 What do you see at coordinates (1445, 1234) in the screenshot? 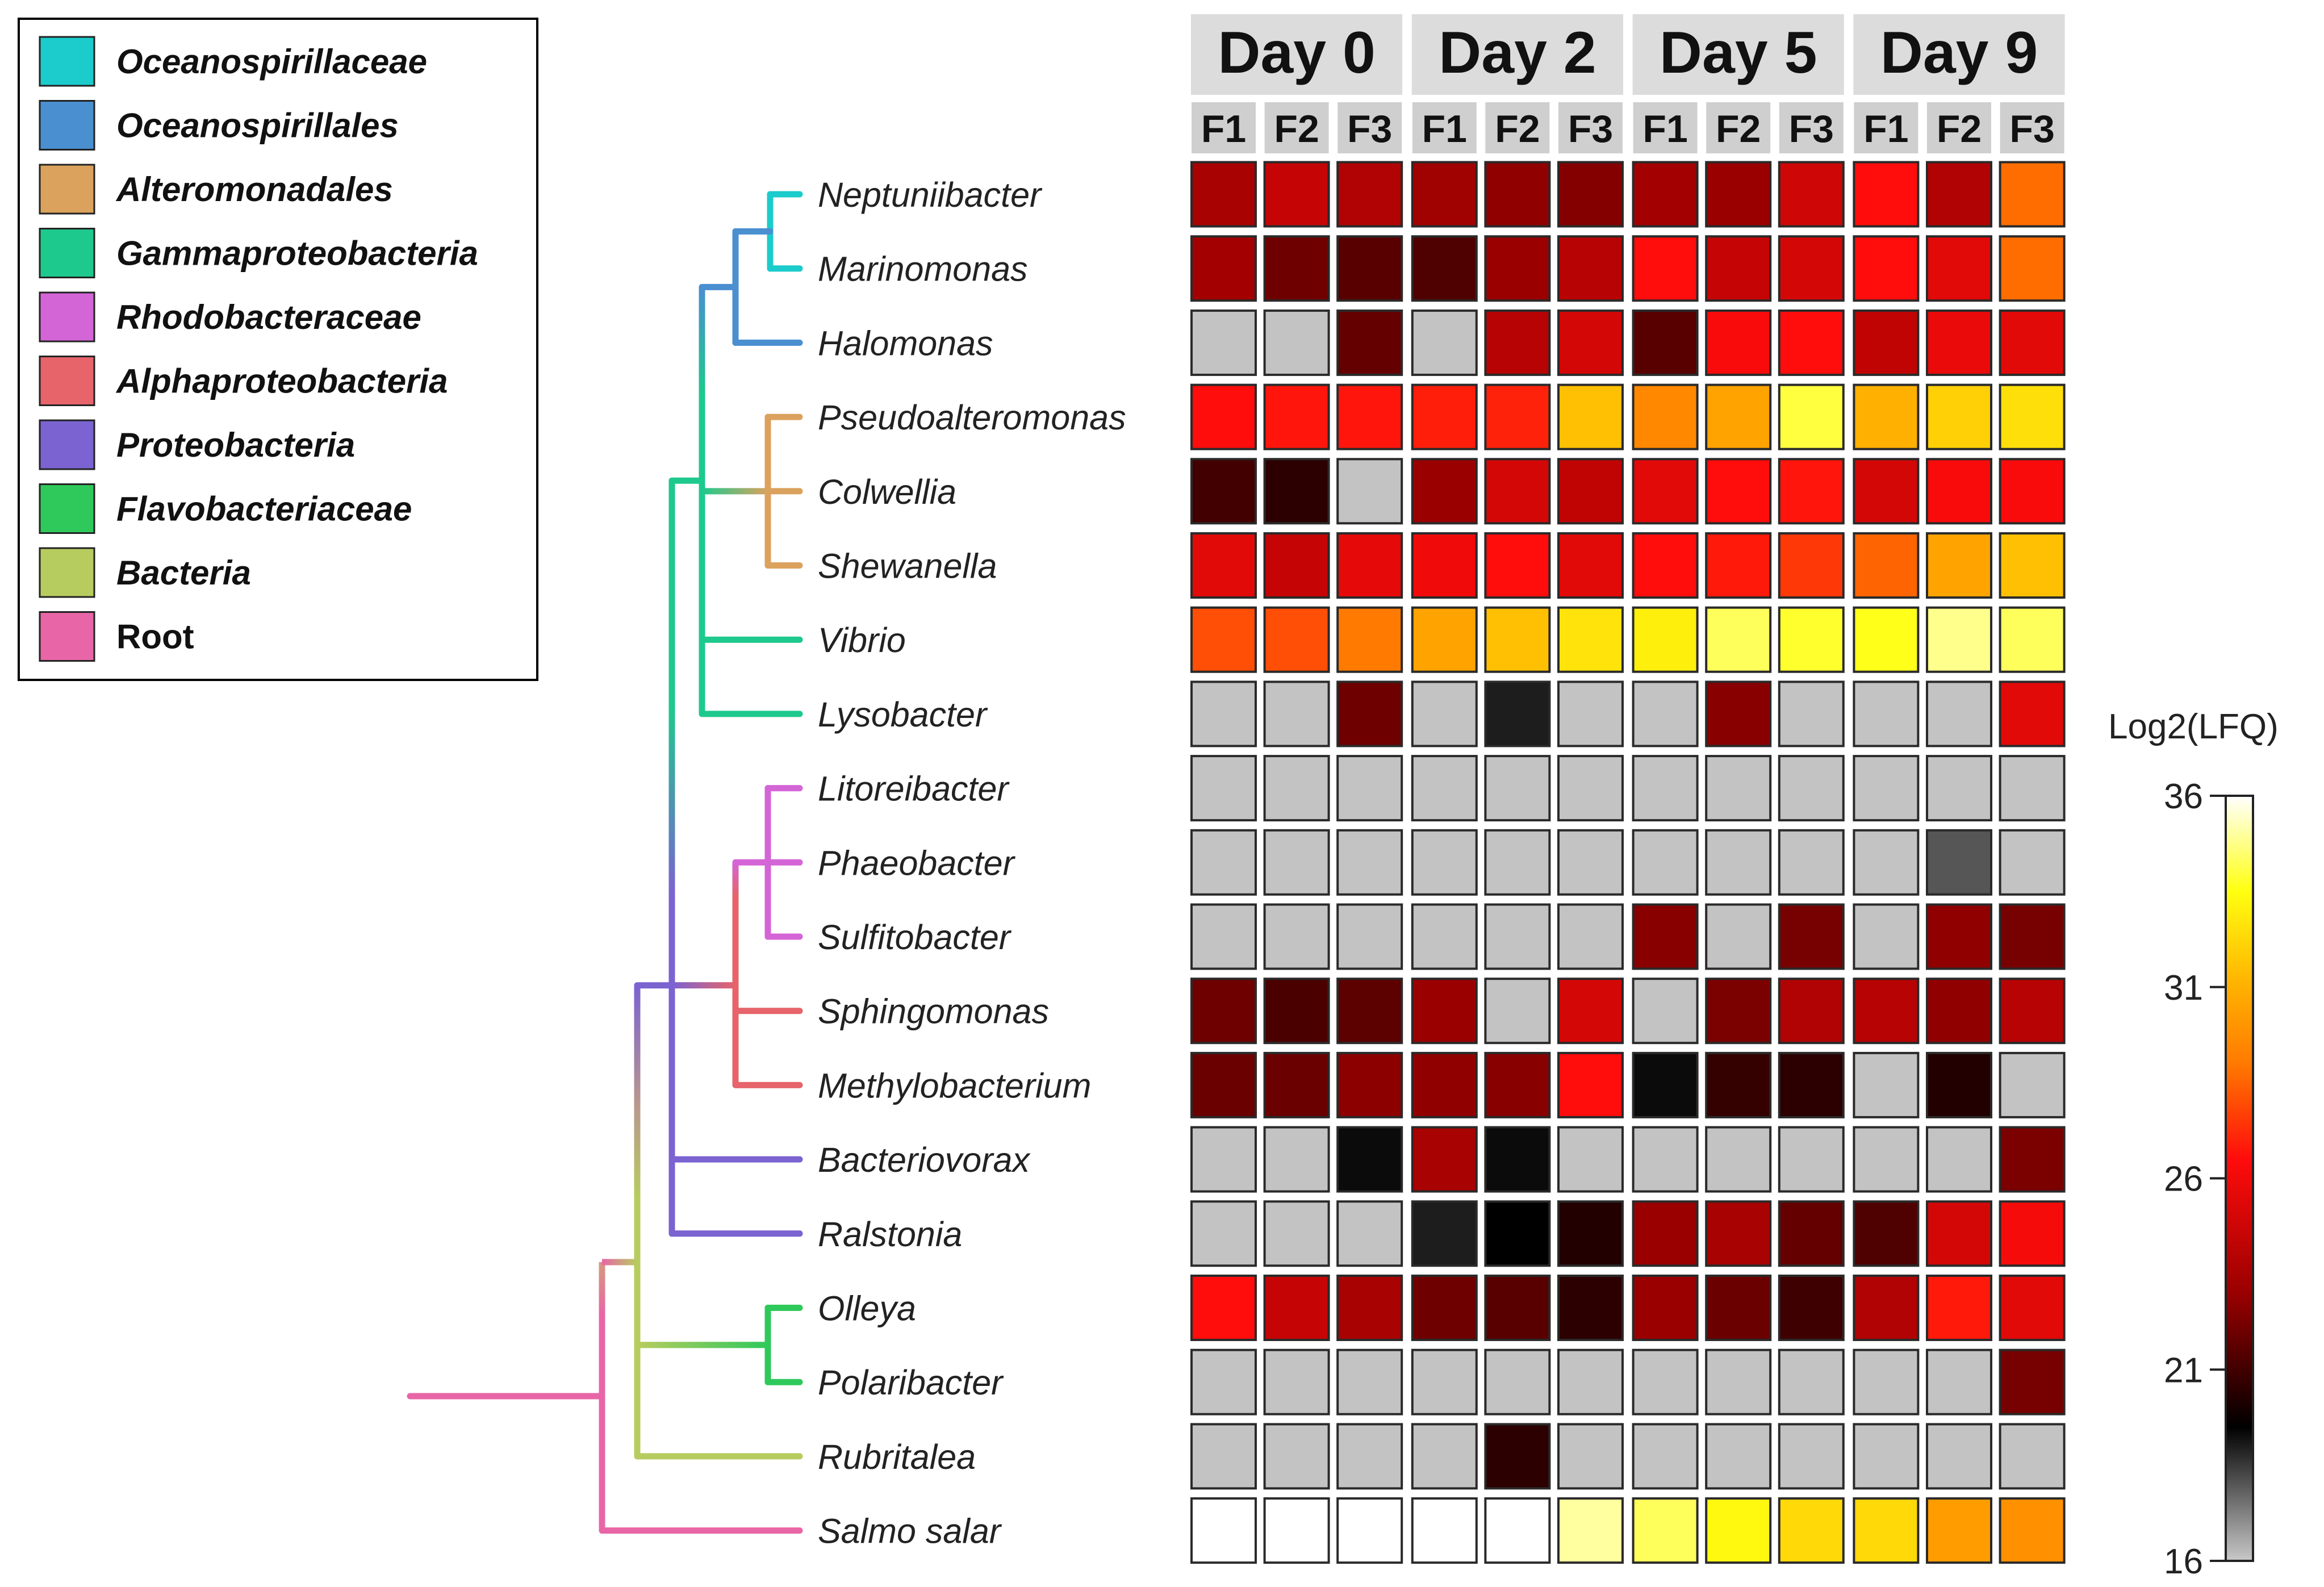
I see `cell-ralstonia-day-2-f1` at bounding box center [1445, 1234].